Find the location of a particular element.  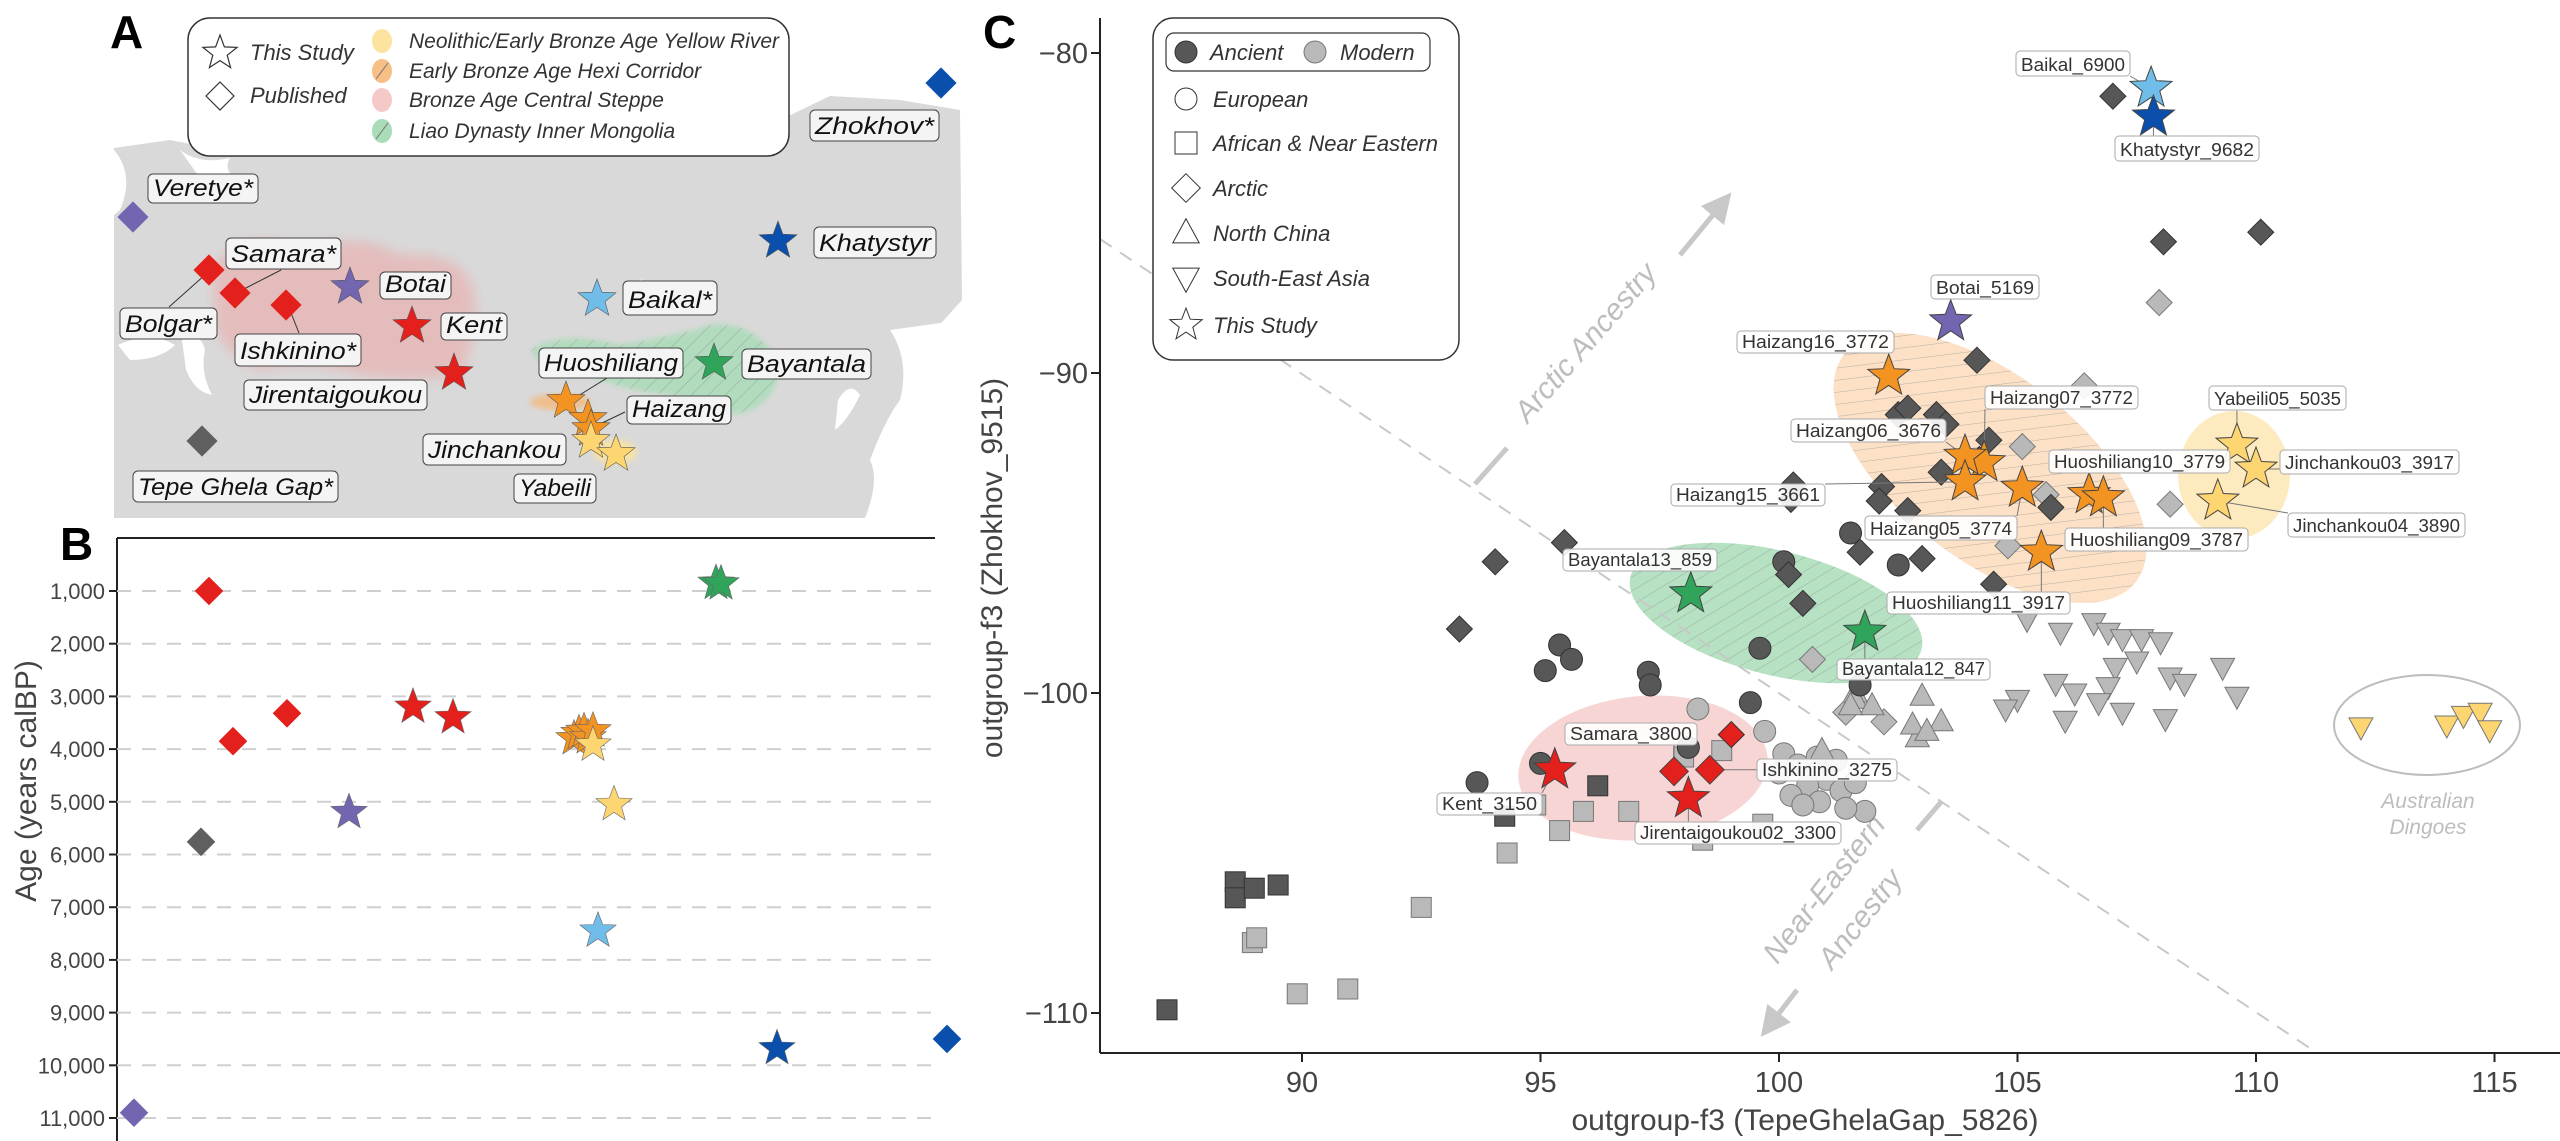

label-text: Haizang15_3661 is located at coordinates (1748, 495).